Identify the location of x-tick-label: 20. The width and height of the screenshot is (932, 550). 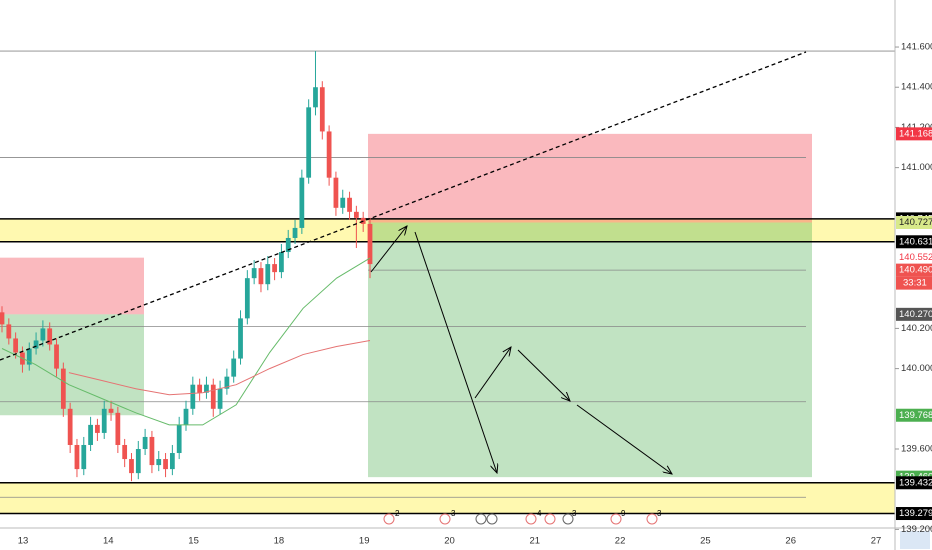
(449, 541).